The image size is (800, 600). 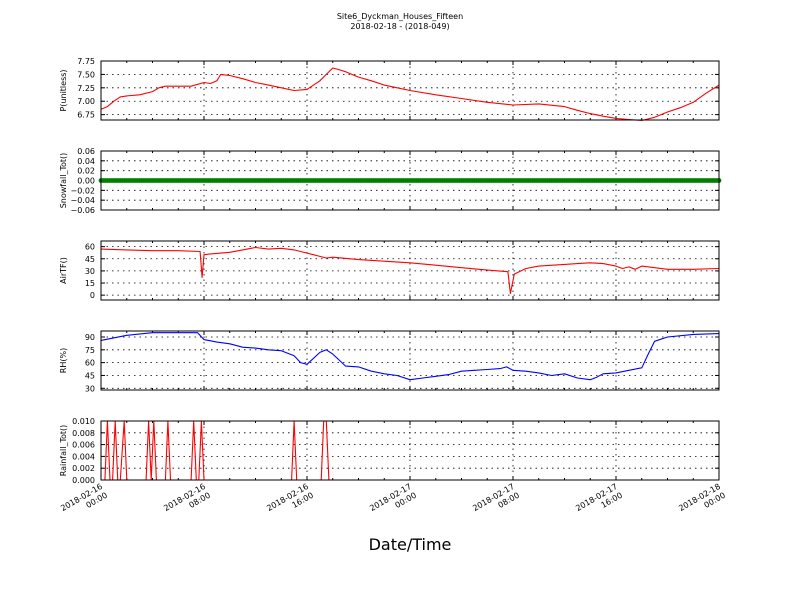 What do you see at coordinates (63, 360) in the screenshot?
I see `y-axis-label: RH(%)` at bounding box center [63, 360].